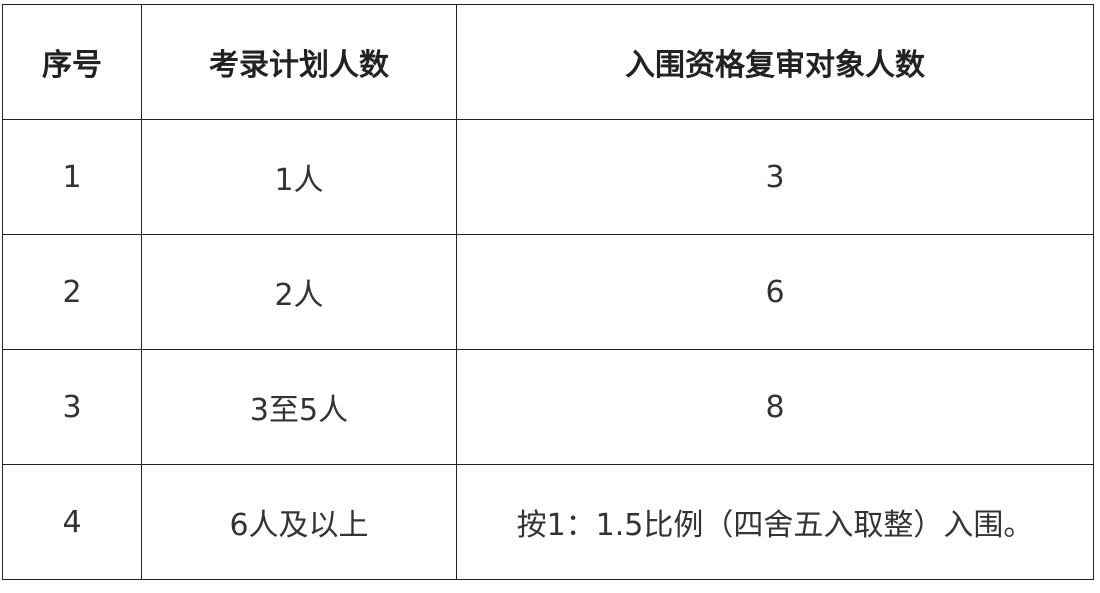  What do you see at coordinates (72, 177) in the screenshot?
I see `cell-index: 1` at bounding box center [72, 177].